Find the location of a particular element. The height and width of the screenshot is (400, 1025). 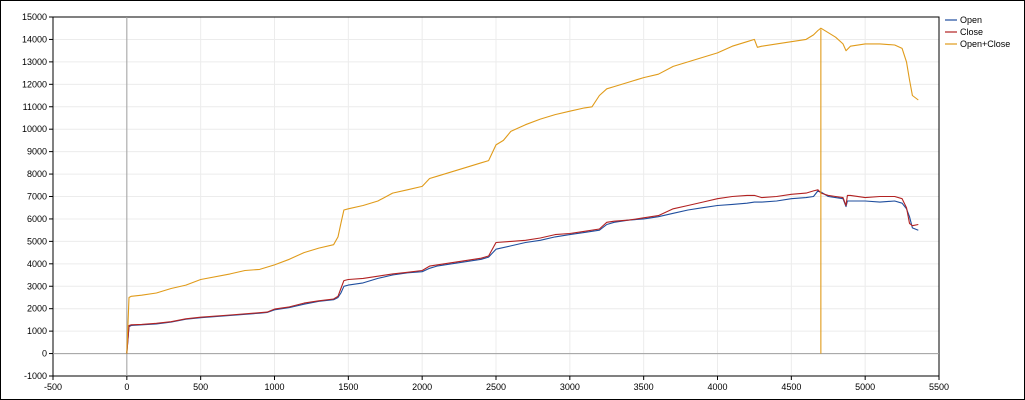

x-tick-label: 500 is located at coordinates (200, 387).